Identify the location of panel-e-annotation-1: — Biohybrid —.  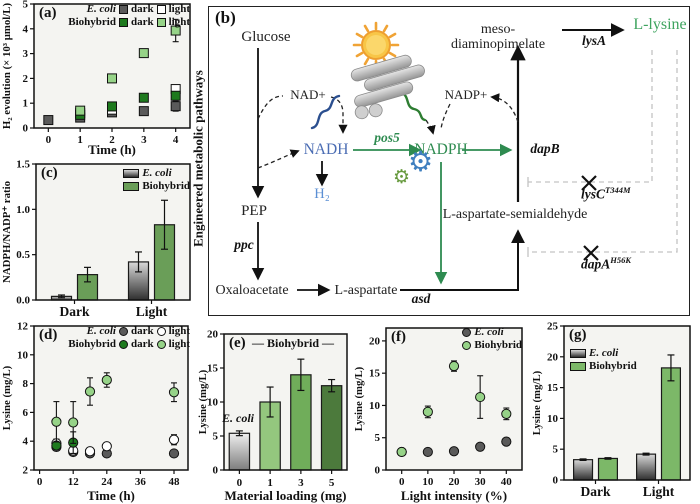
(293, 343).